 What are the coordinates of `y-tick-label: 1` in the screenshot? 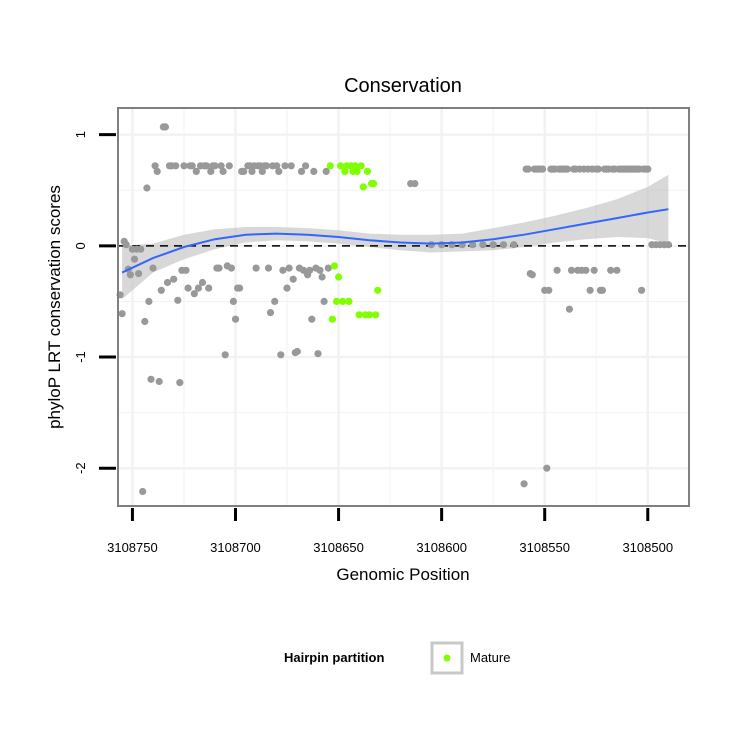 It's located at (80, 134).